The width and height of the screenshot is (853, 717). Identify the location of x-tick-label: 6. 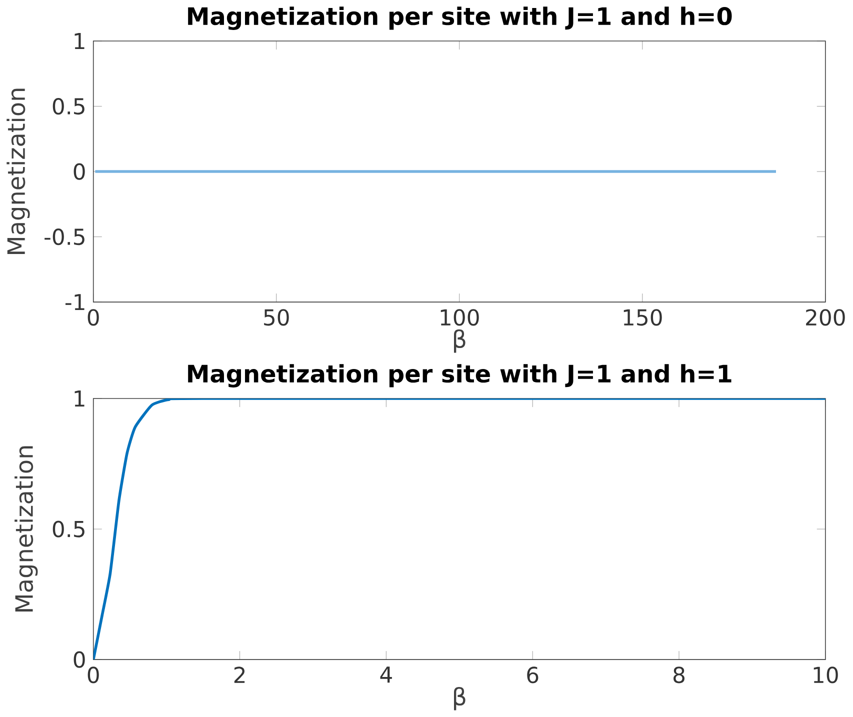
(532, 675).